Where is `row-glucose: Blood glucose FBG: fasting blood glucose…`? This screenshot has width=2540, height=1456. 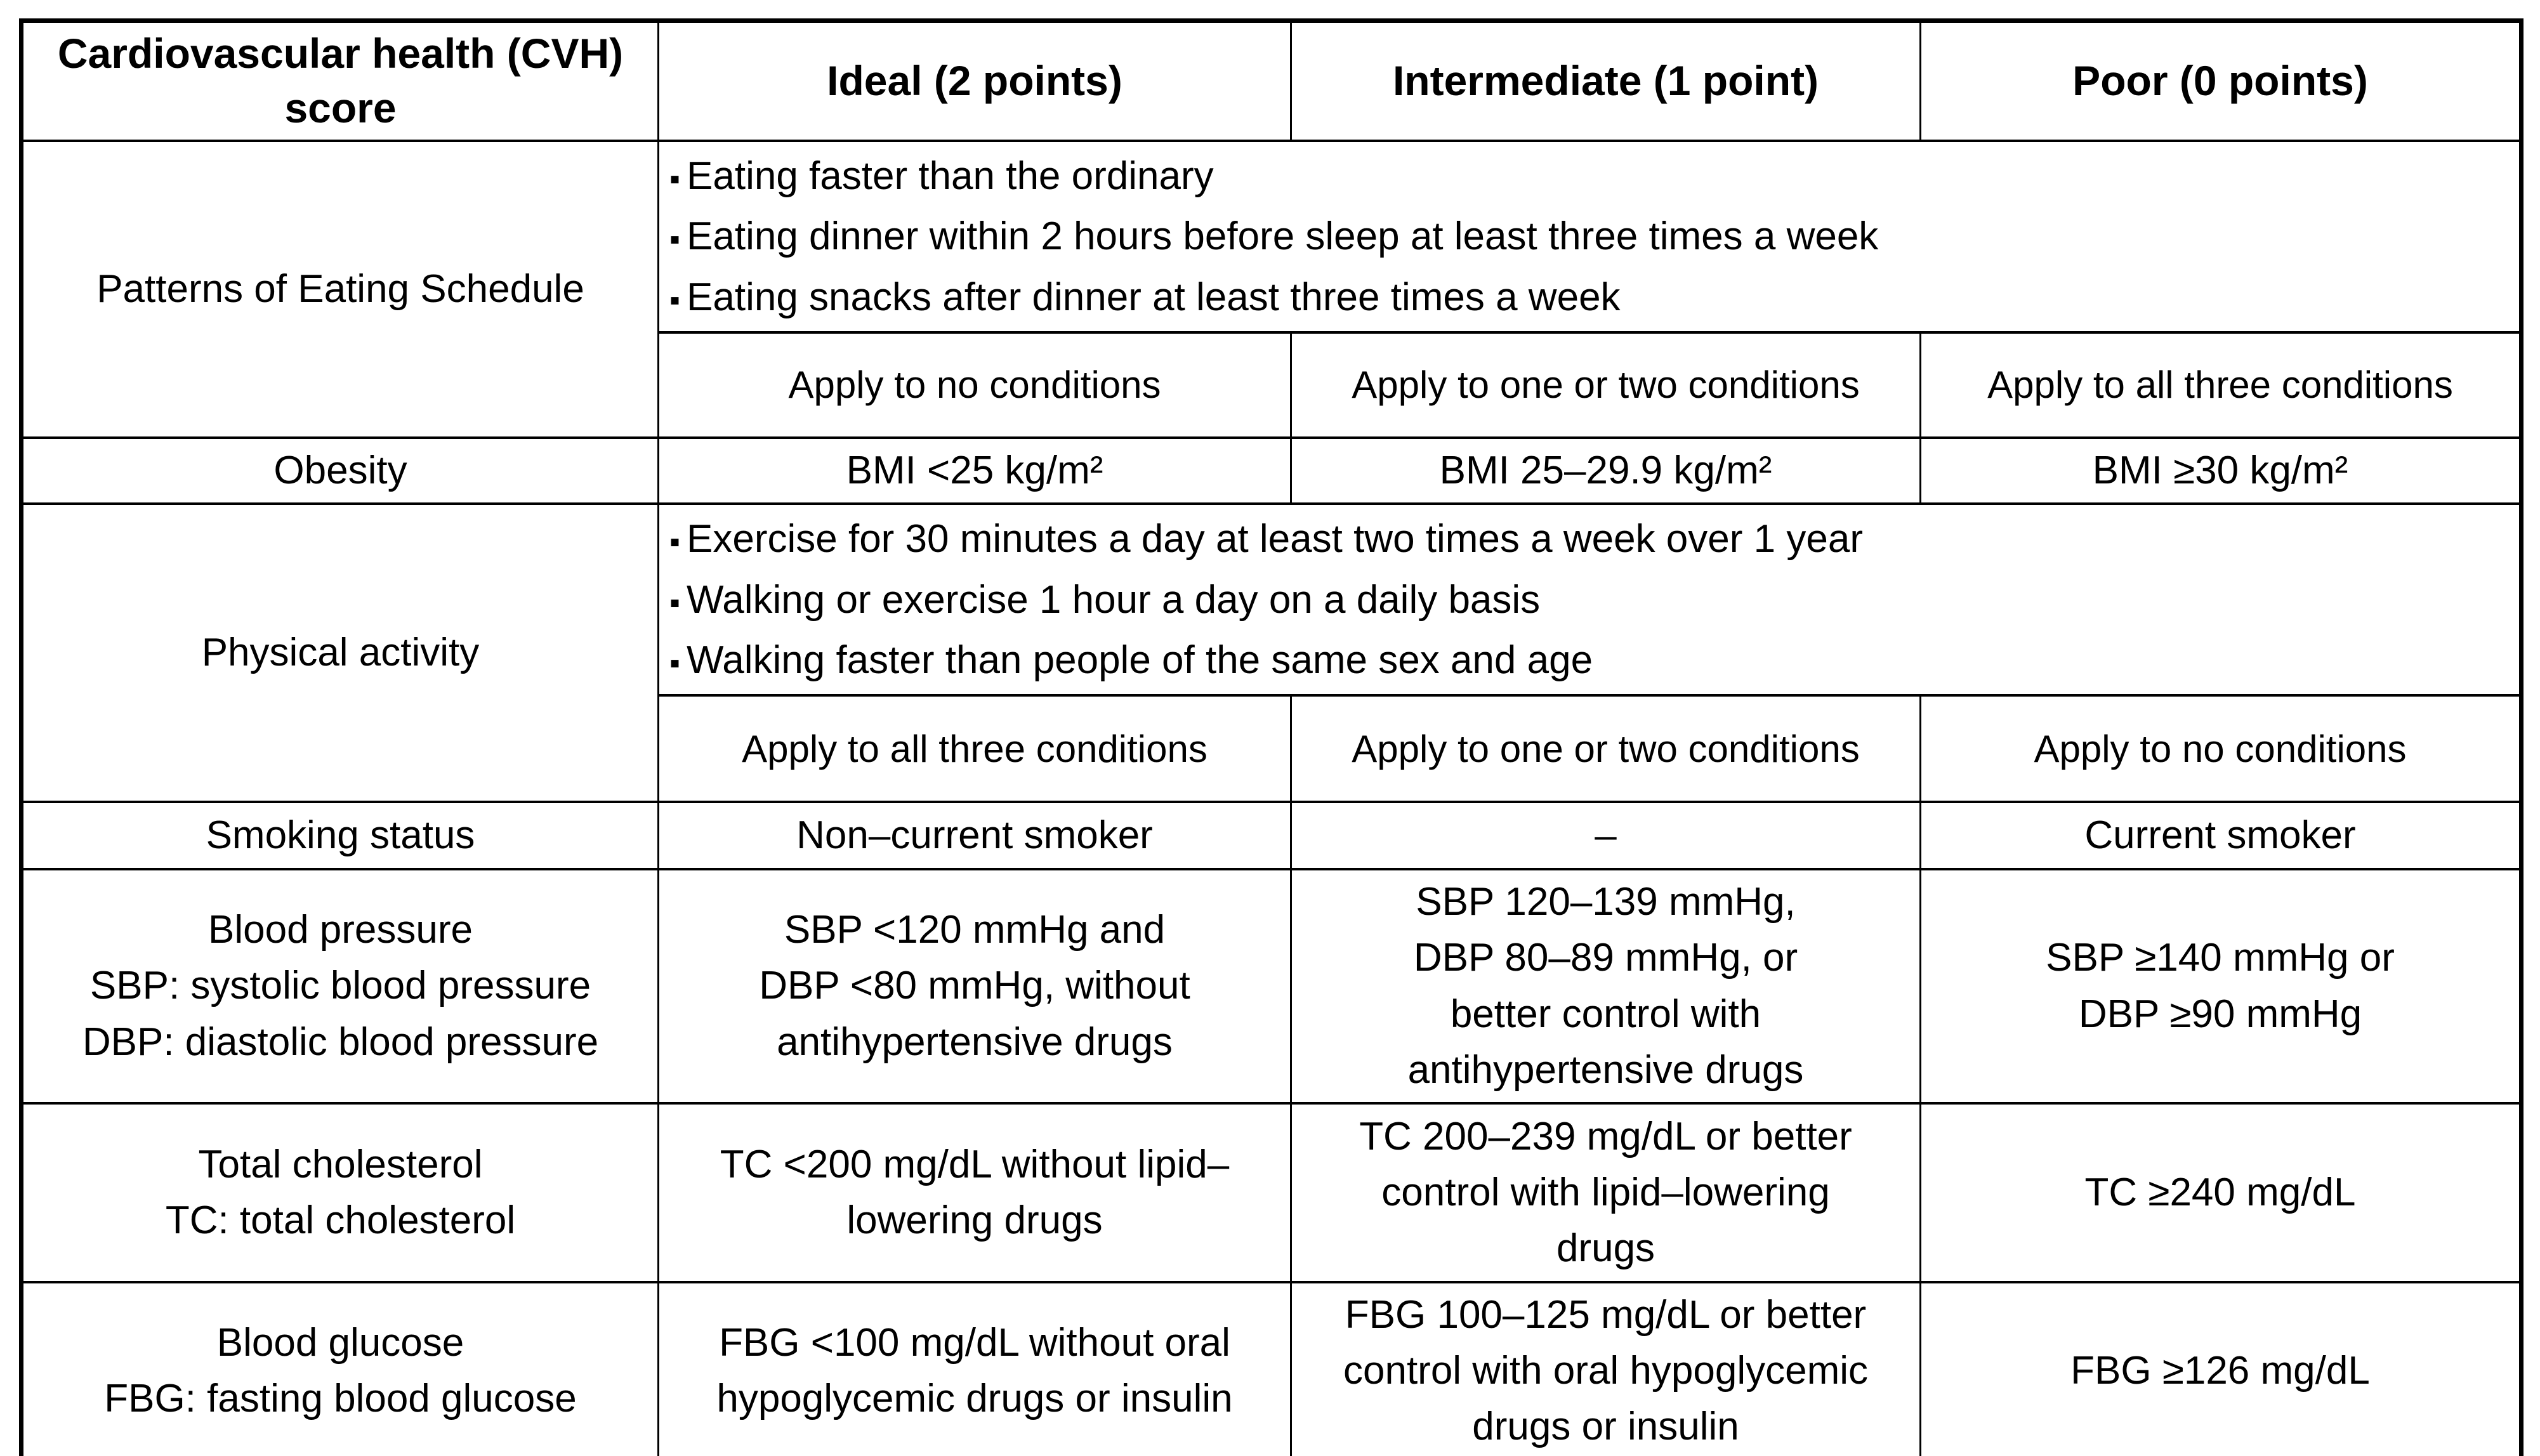
row-glucose: Blood glucose FBG: fasting blood glucose… is located at coordinates (1271, 1368).